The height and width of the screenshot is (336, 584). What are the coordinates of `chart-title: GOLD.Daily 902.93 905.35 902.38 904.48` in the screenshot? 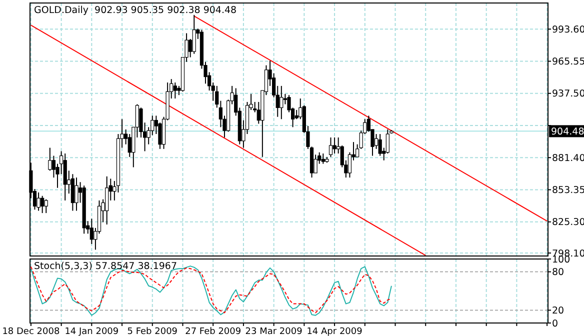 It's located at (135, 10).